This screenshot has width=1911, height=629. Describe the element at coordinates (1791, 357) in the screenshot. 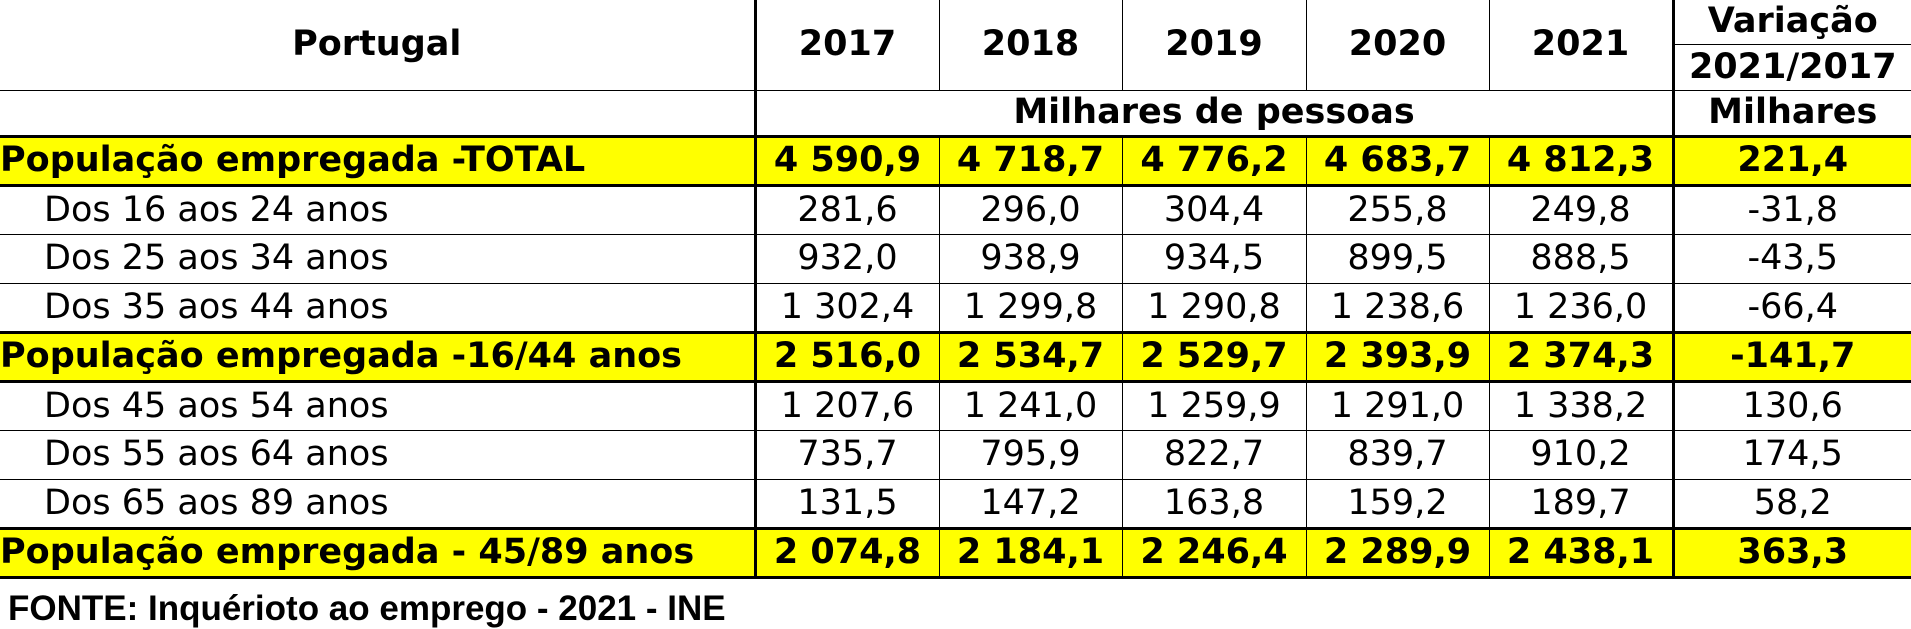

I see `cell-variation: -141,7` at that location.